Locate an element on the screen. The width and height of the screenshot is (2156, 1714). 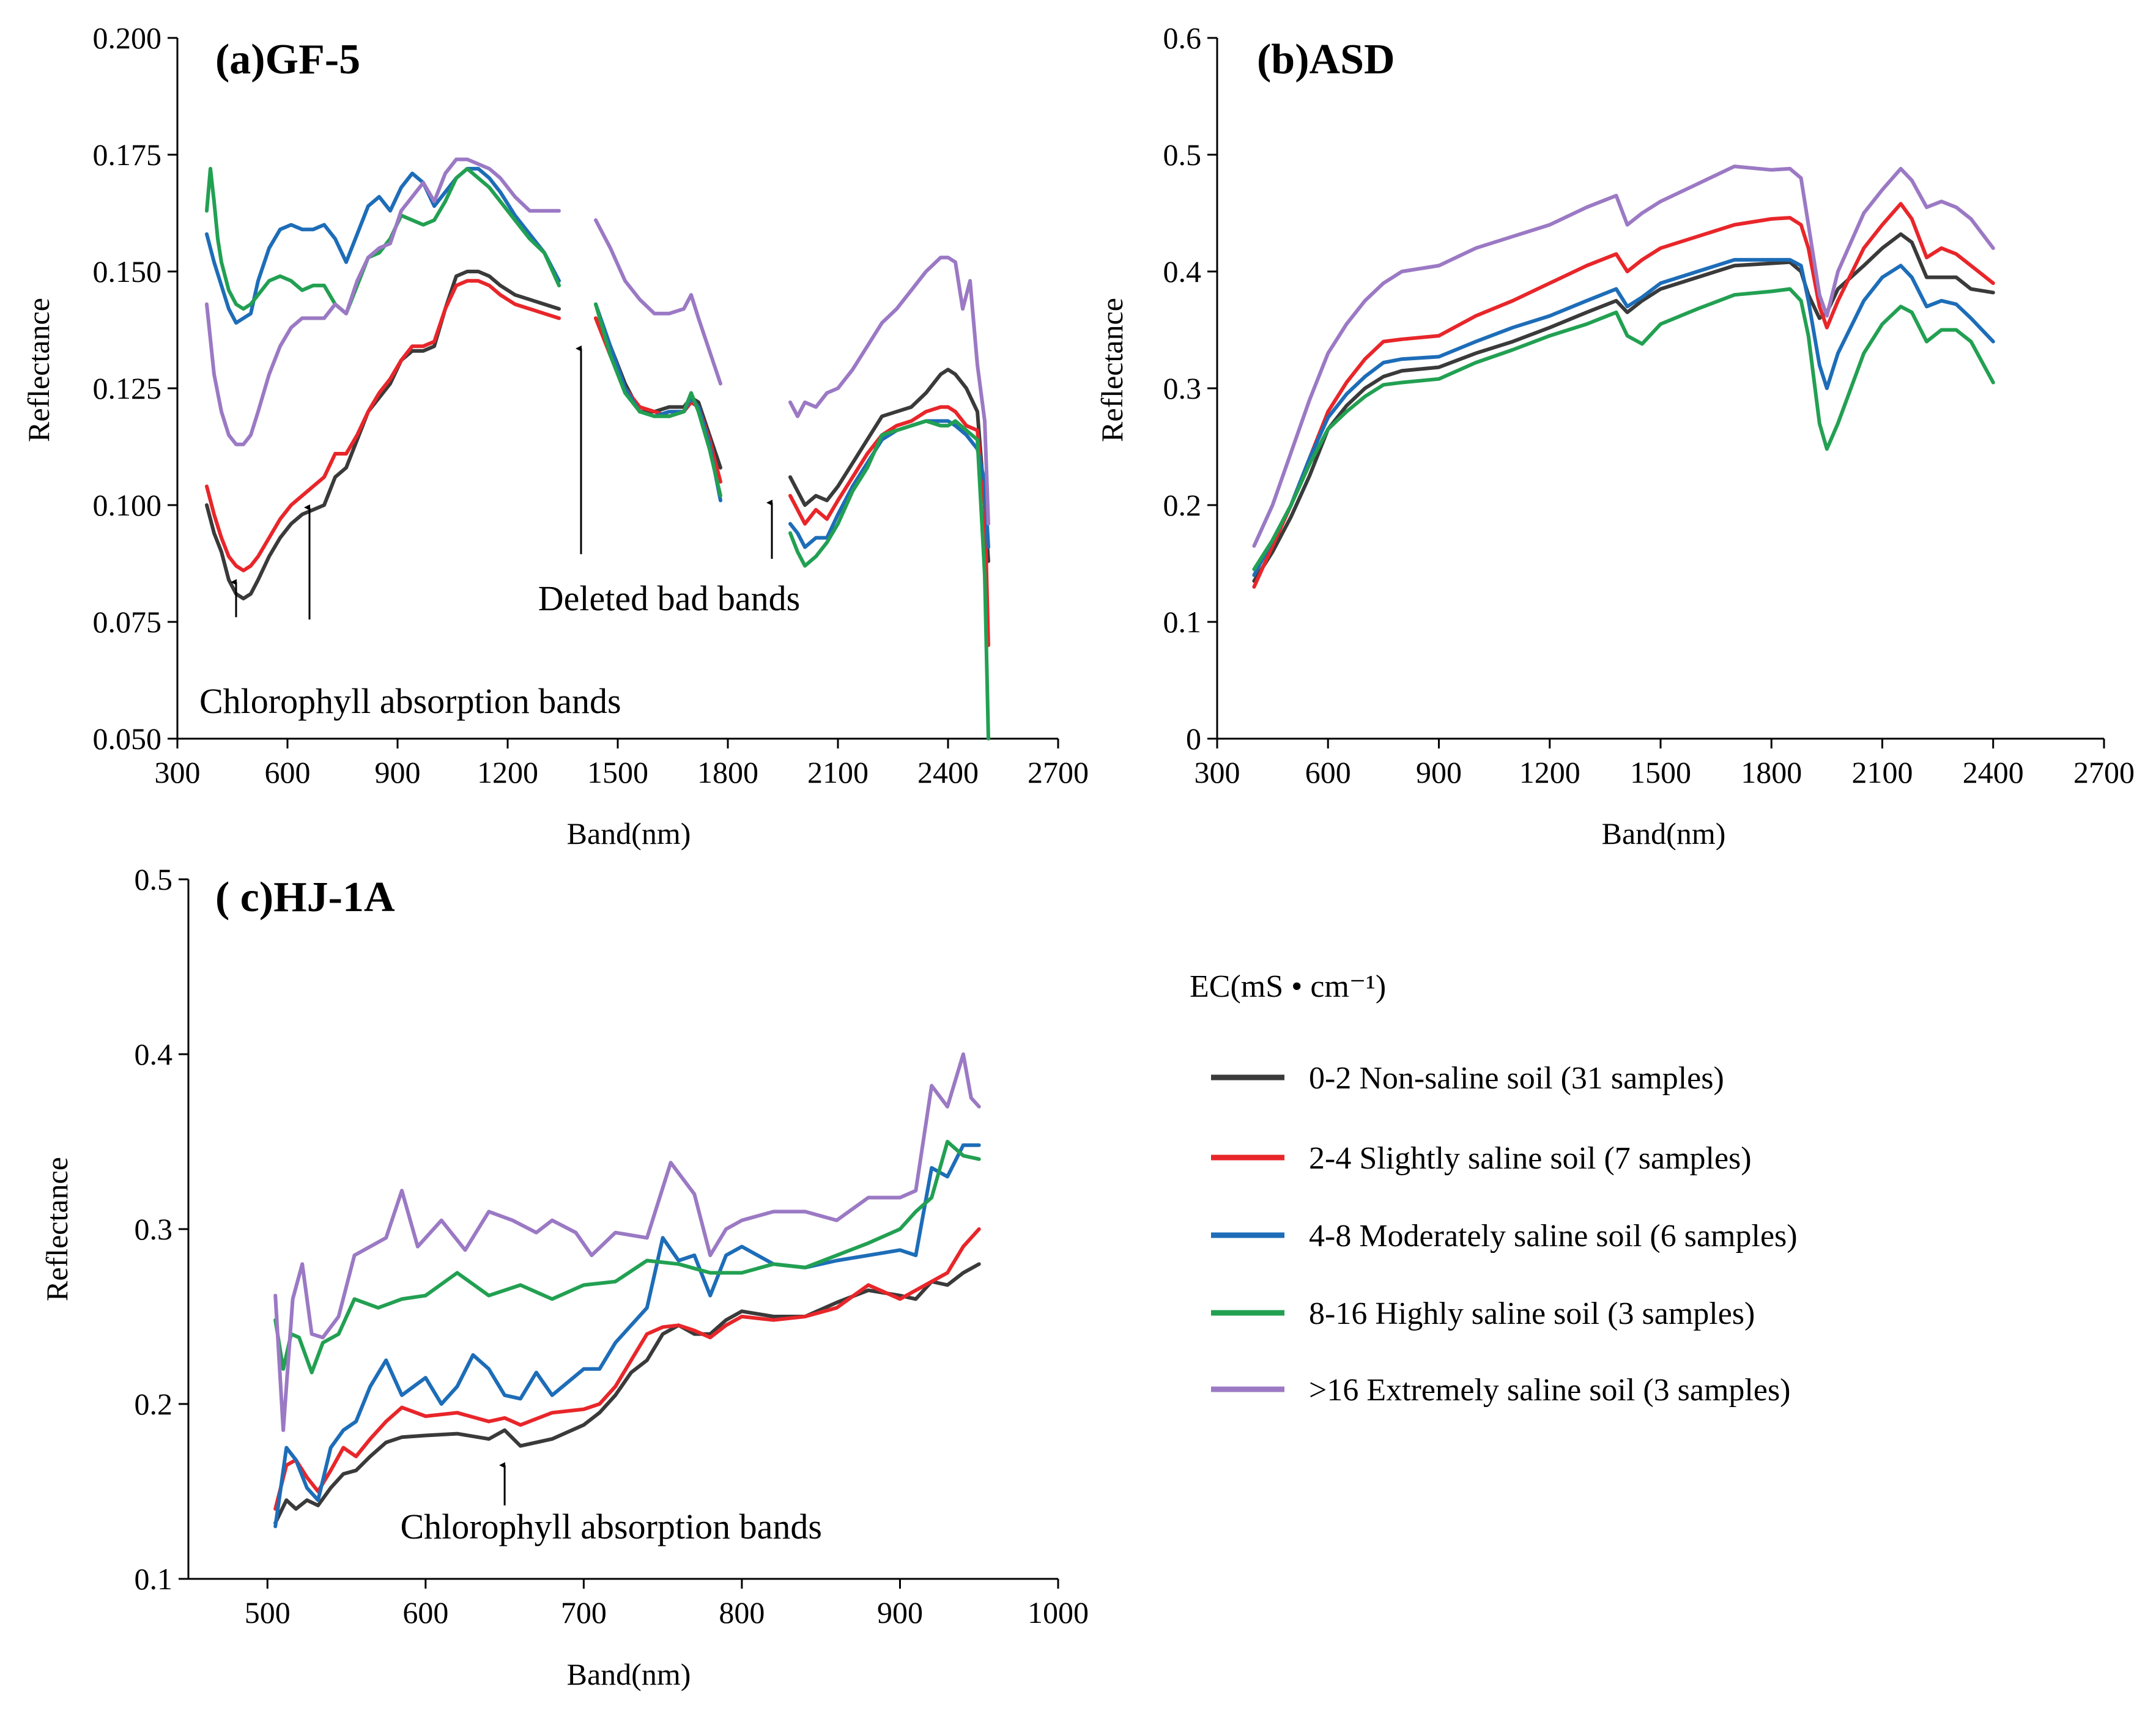
panel-a-xtick-label: 1200 is located at coordinates (507, 772).